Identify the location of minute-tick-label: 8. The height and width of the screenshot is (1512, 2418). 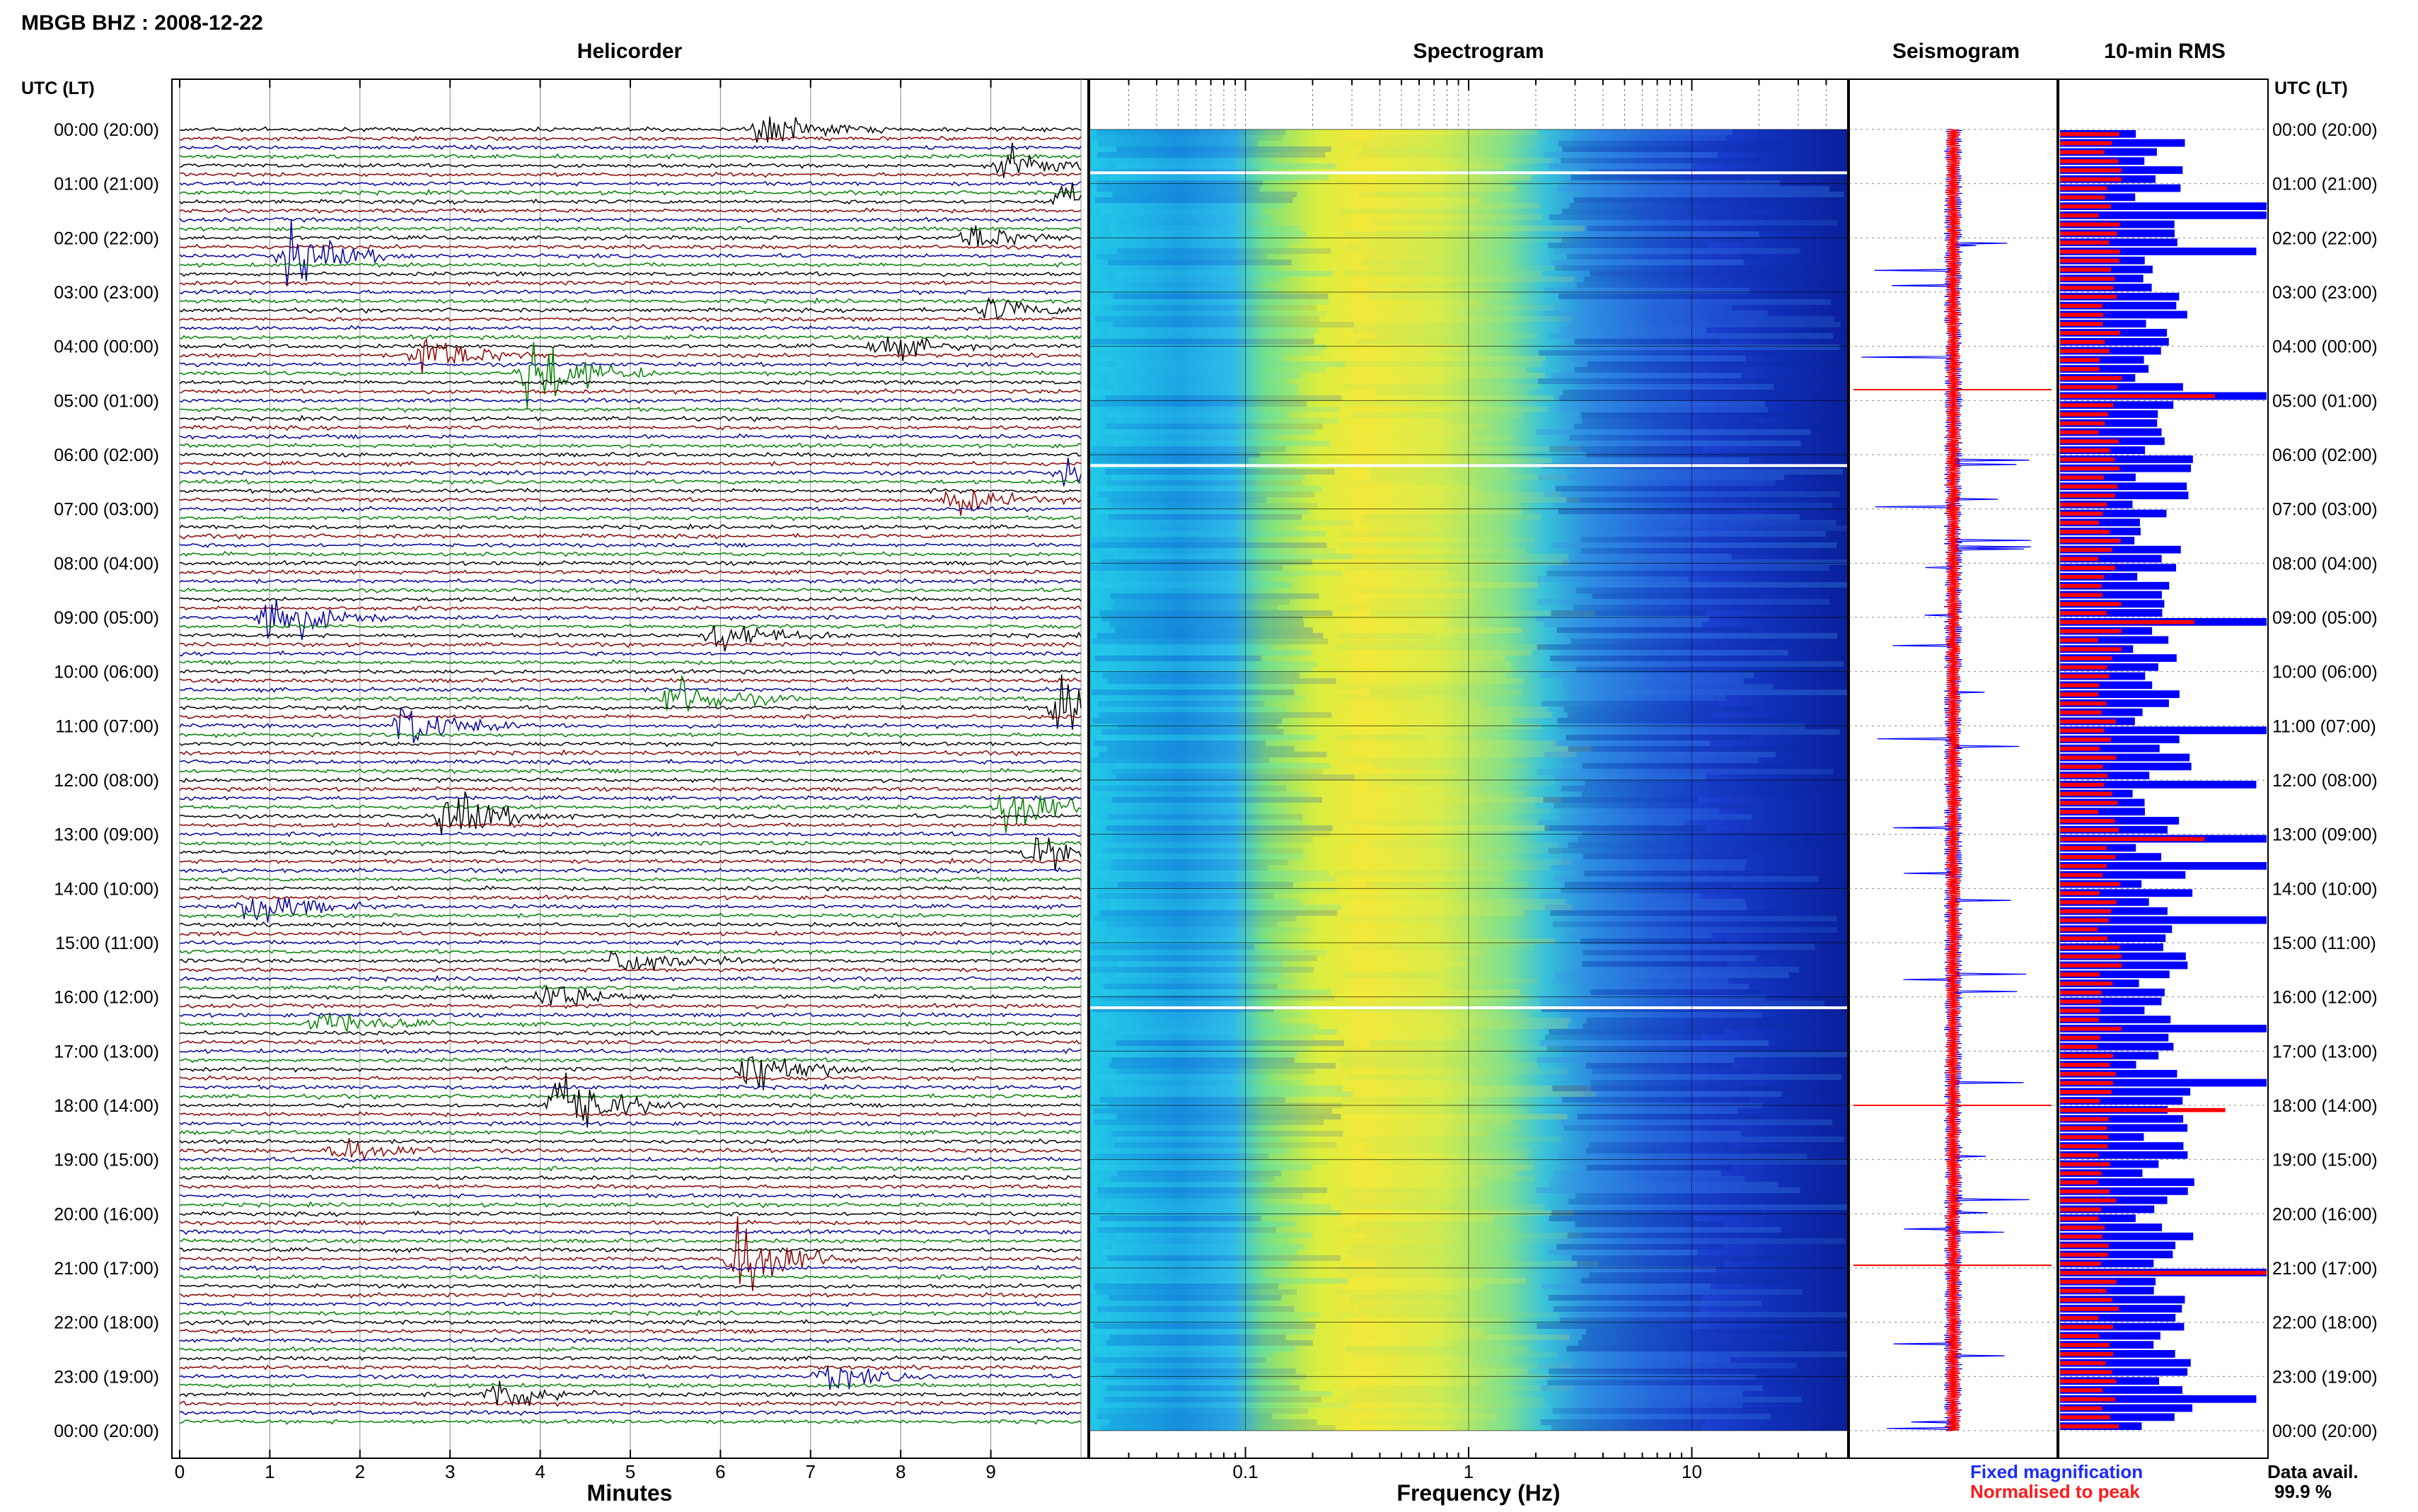
(901, 1471).